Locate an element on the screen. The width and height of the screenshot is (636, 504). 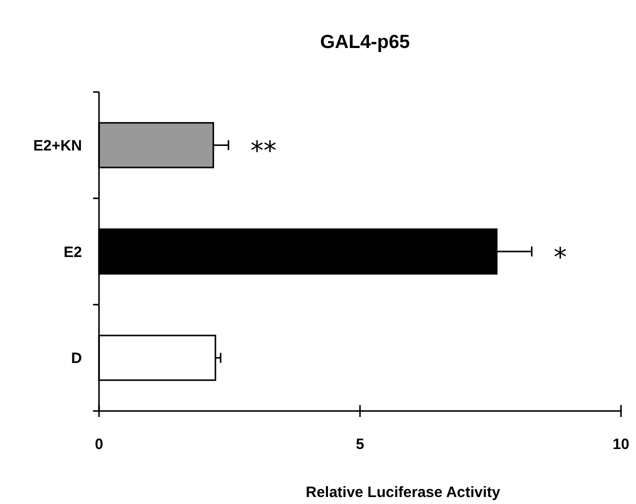
annotation: * is located at coordinates (560, 257).